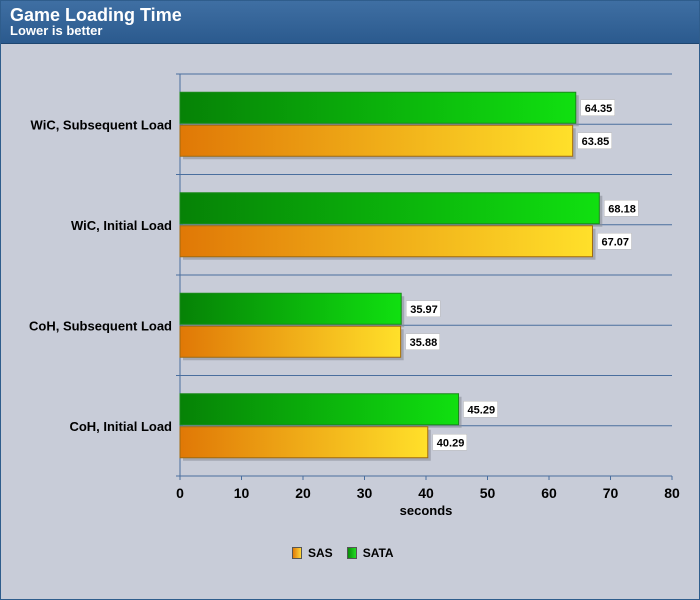  I want to click on x-tick-label: 70, so click(611, 493).